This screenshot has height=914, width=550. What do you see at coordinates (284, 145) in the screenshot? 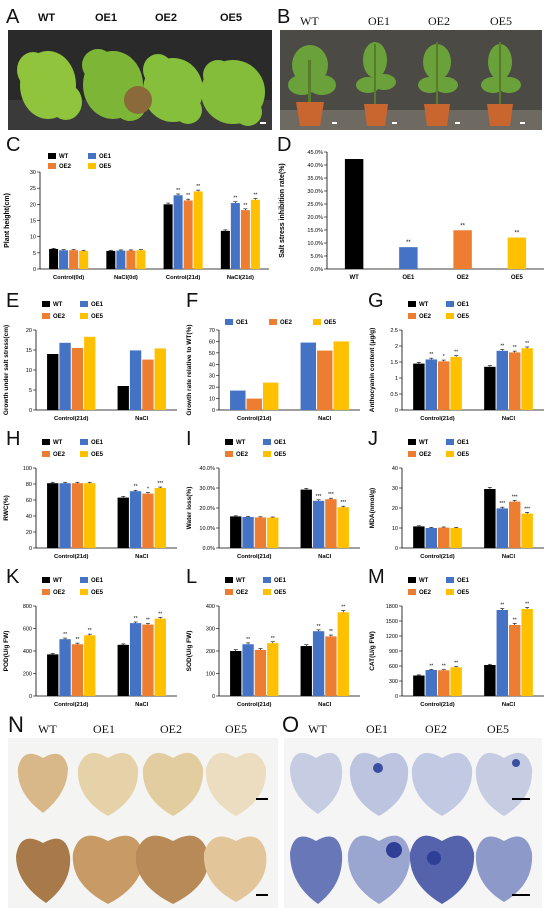
I see `panel-letter-D: D` at bounding box center [284, 145].